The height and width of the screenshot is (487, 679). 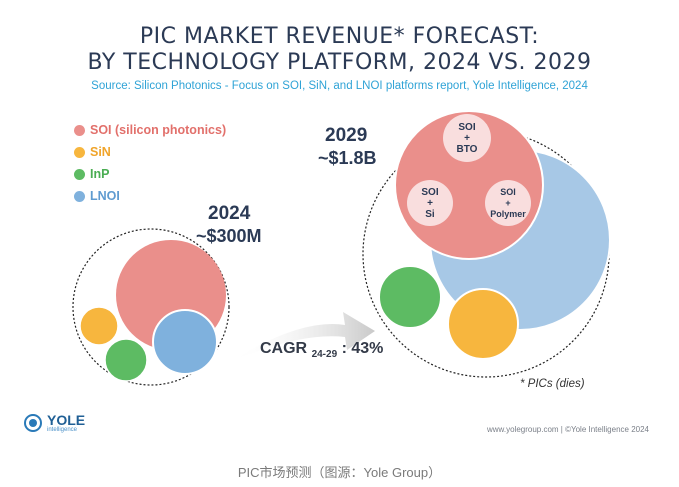 What do you see at coordinates (126, 360) in the screenshot?
I see `bubble-2024-inp` at bounding box center [126, 360].